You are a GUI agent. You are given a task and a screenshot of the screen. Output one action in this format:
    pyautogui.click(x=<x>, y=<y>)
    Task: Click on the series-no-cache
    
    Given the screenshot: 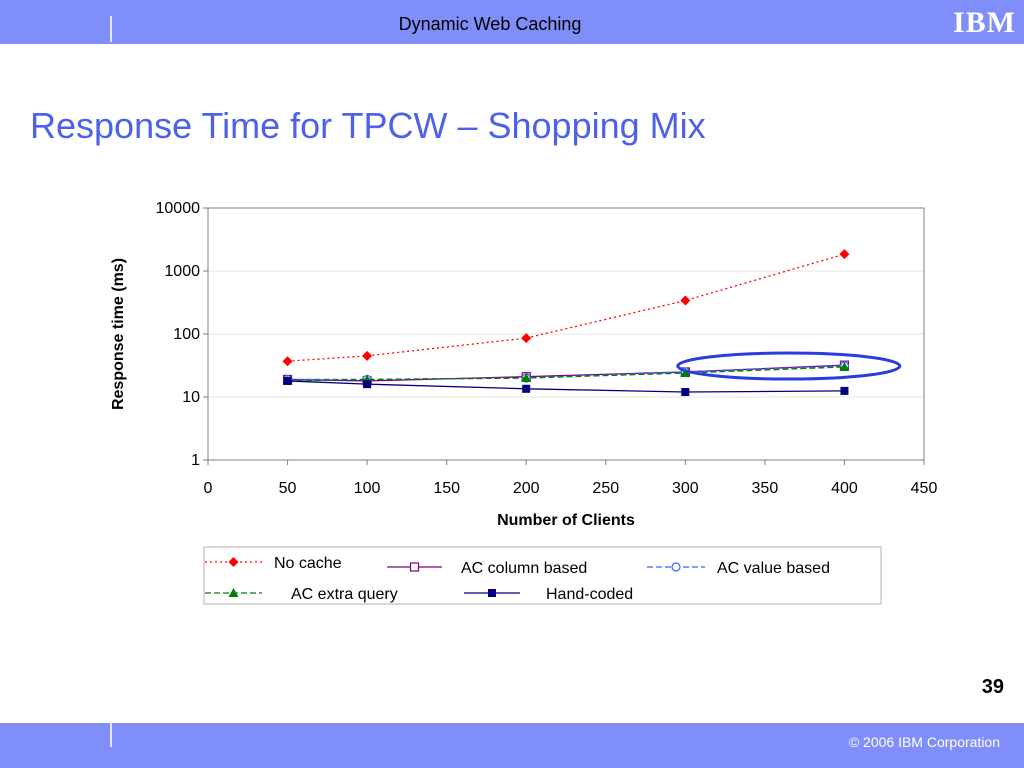 What is the action you would take?
    pyautogui.click(x=566, y=308)
    